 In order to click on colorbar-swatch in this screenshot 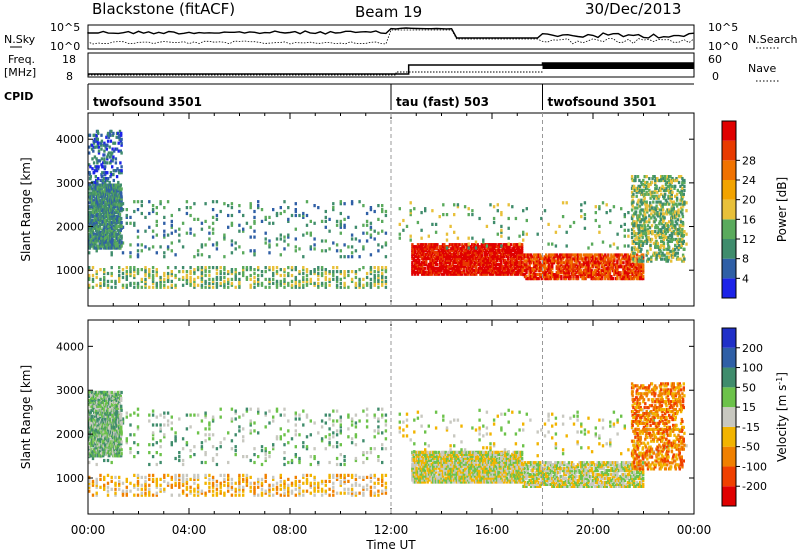, I will do `click(729, 150)`.